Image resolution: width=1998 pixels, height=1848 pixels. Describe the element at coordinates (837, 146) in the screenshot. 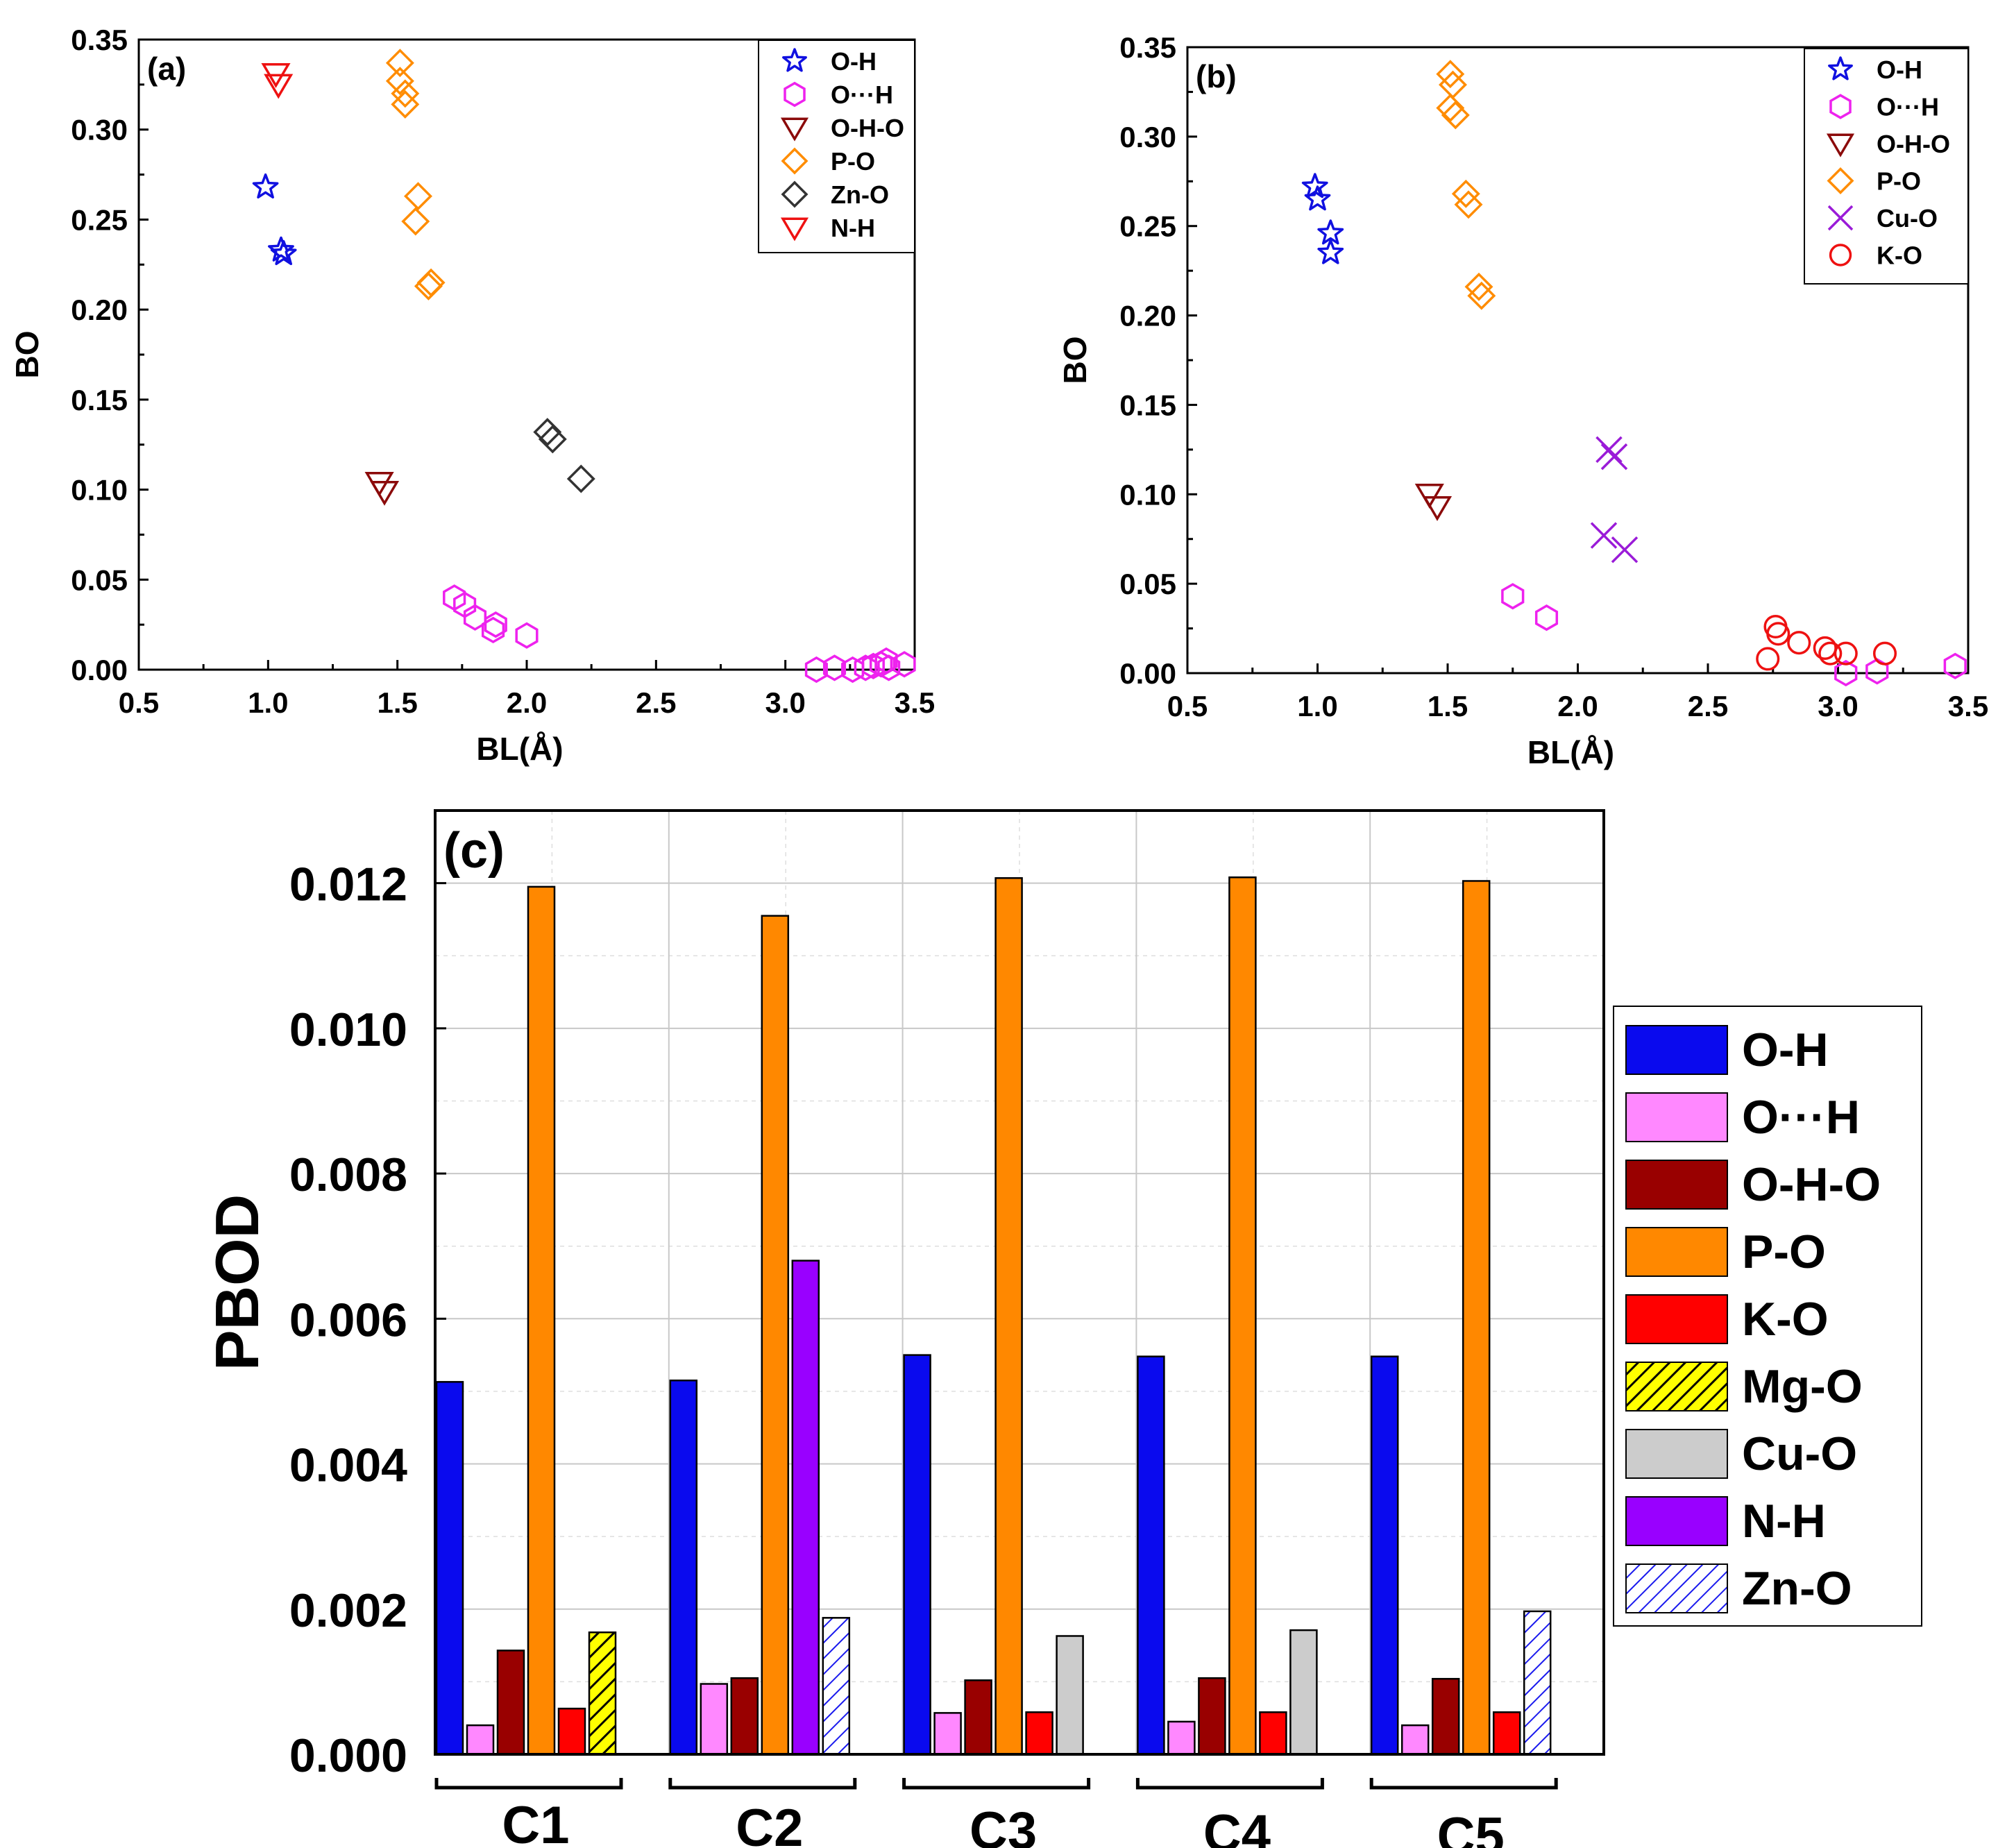

I see `legend: O-H O···H O-H-O P-O Zn-O N-H` at that location.